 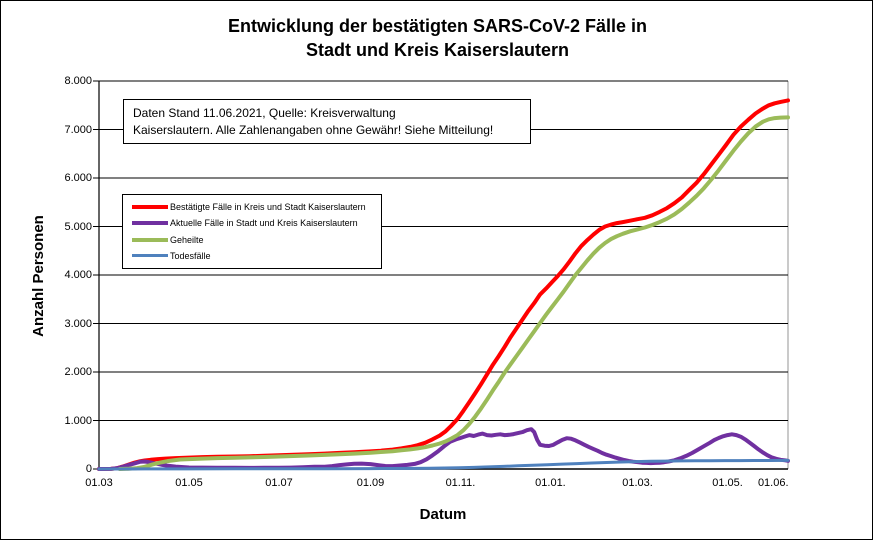 I want to click on y-tick-label-3000: 3.000, so click(x=78, y=323).